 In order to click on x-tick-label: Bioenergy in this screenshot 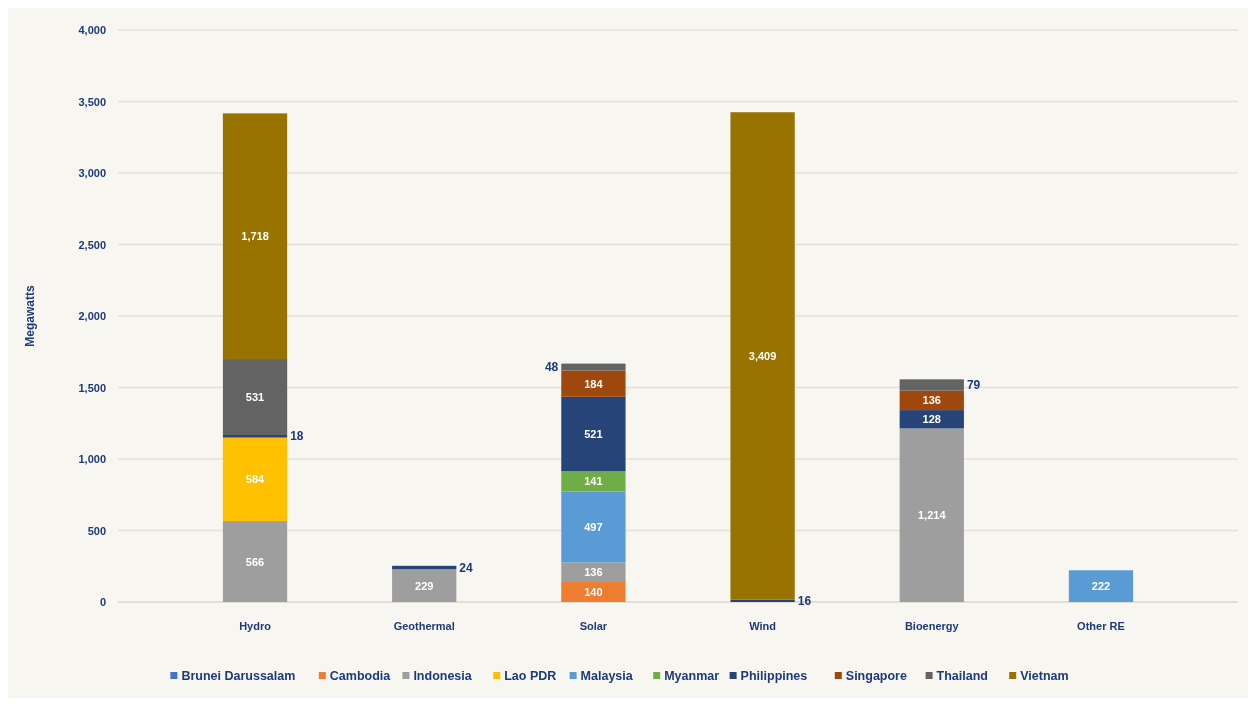, I will do `click(932, 626)`.